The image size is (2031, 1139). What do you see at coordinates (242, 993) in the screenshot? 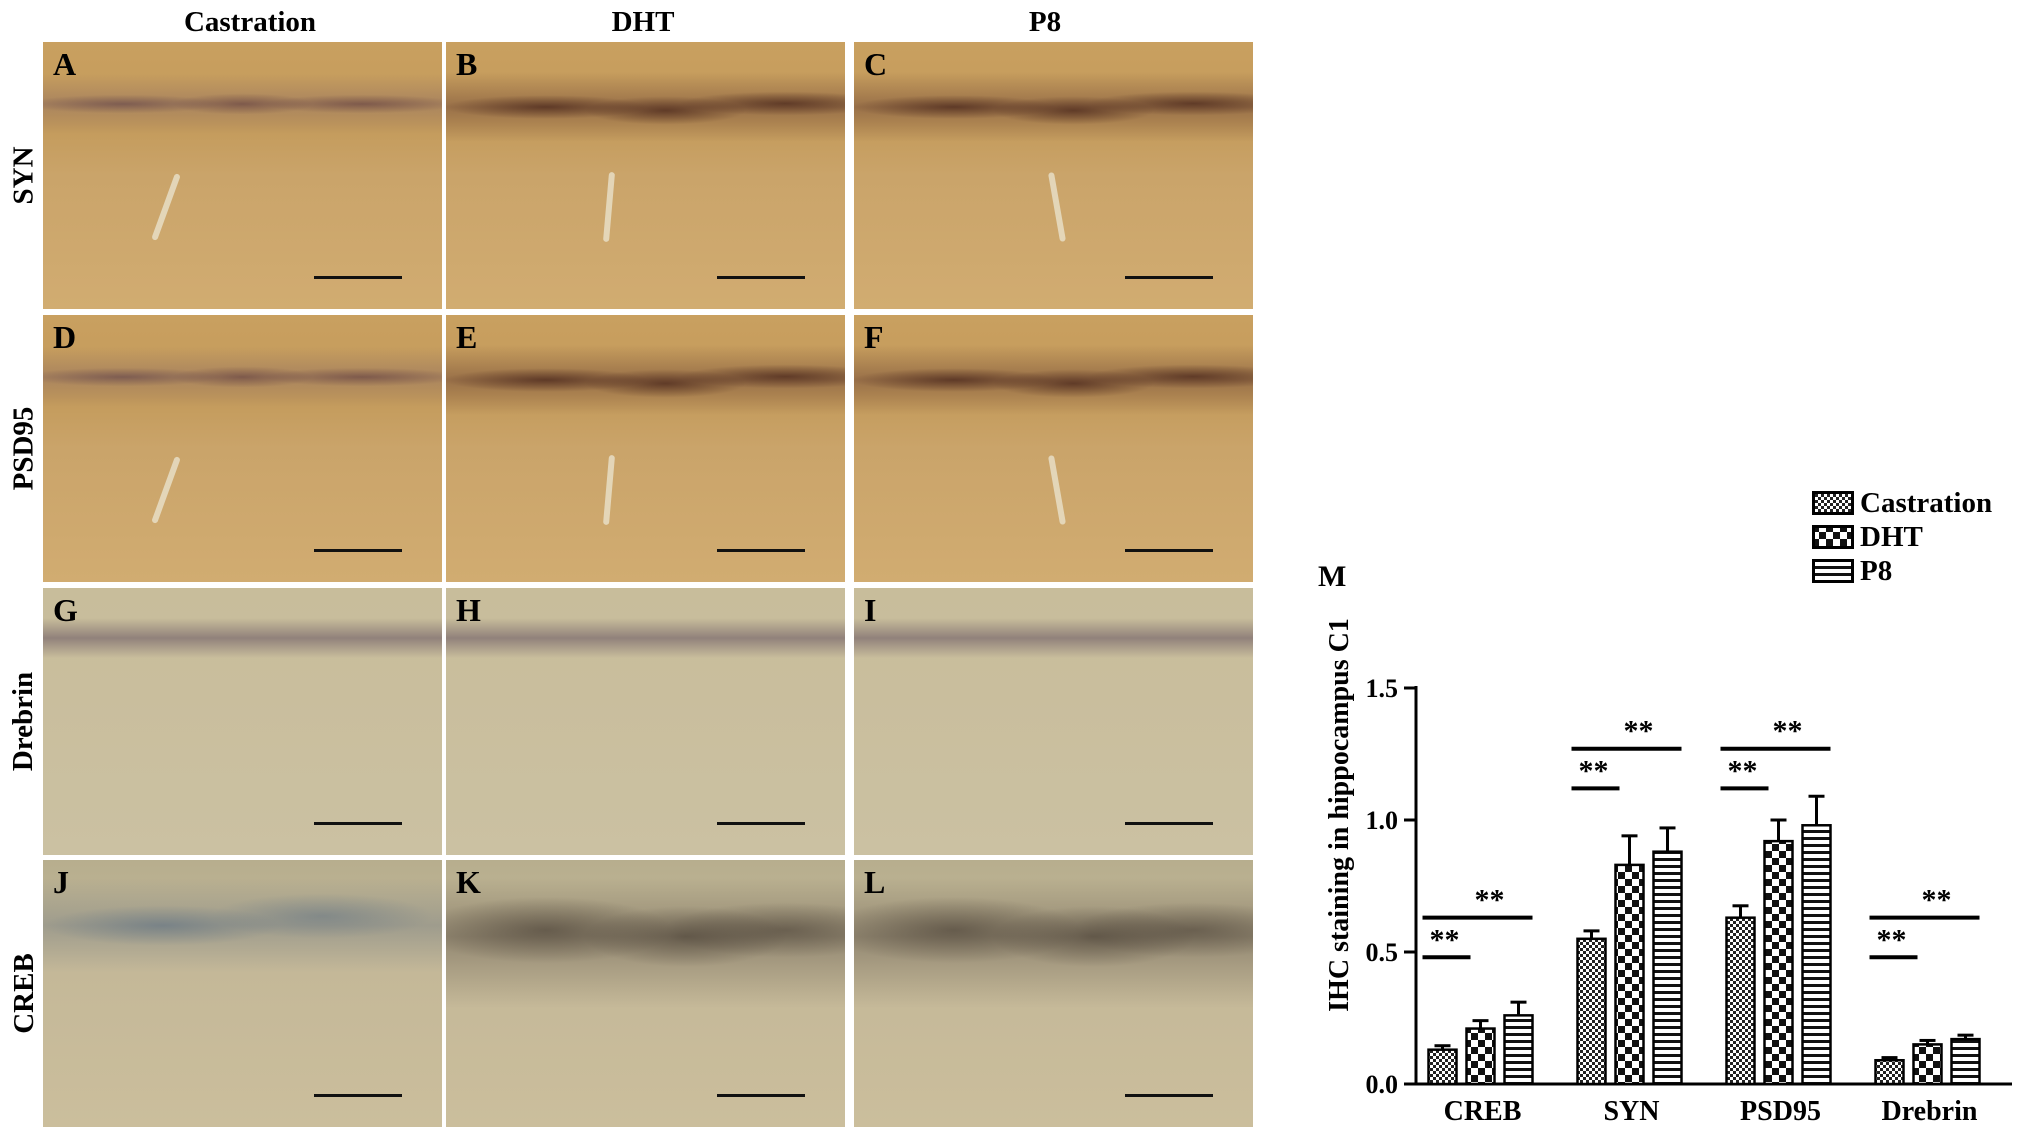
I see `micrograph-panel-j: J` at bounding box center [242, 993].